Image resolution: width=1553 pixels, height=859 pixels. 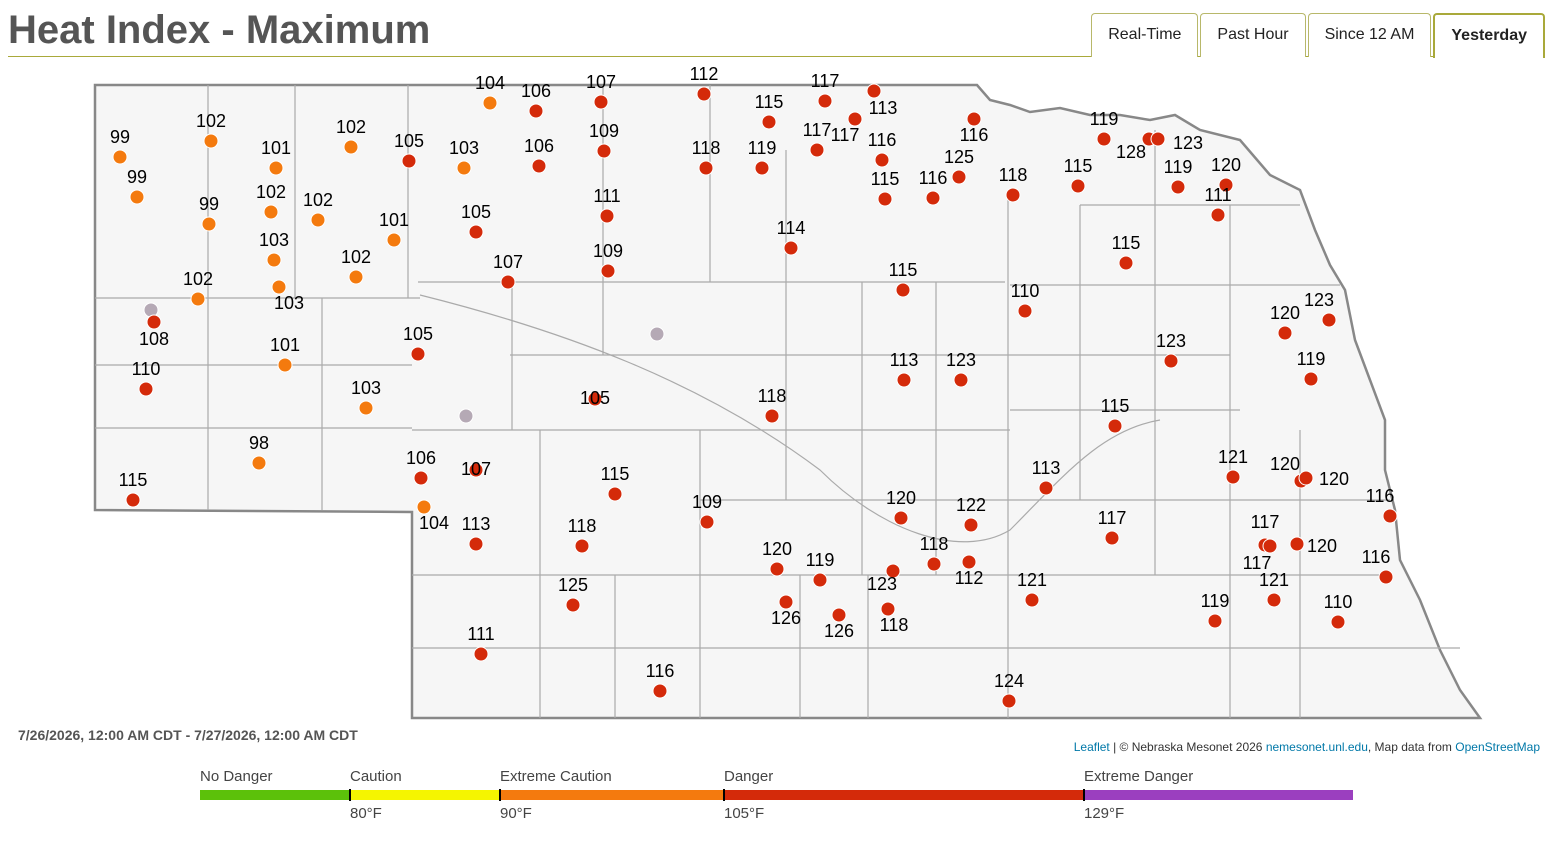 I want to click on station-label: 109, so click(x=608, y=251).